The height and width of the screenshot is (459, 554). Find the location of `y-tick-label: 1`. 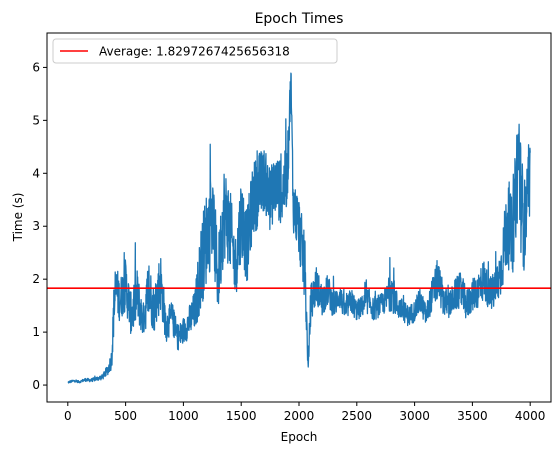

y-tick-label: 1 is located at coordinates (36, 332).